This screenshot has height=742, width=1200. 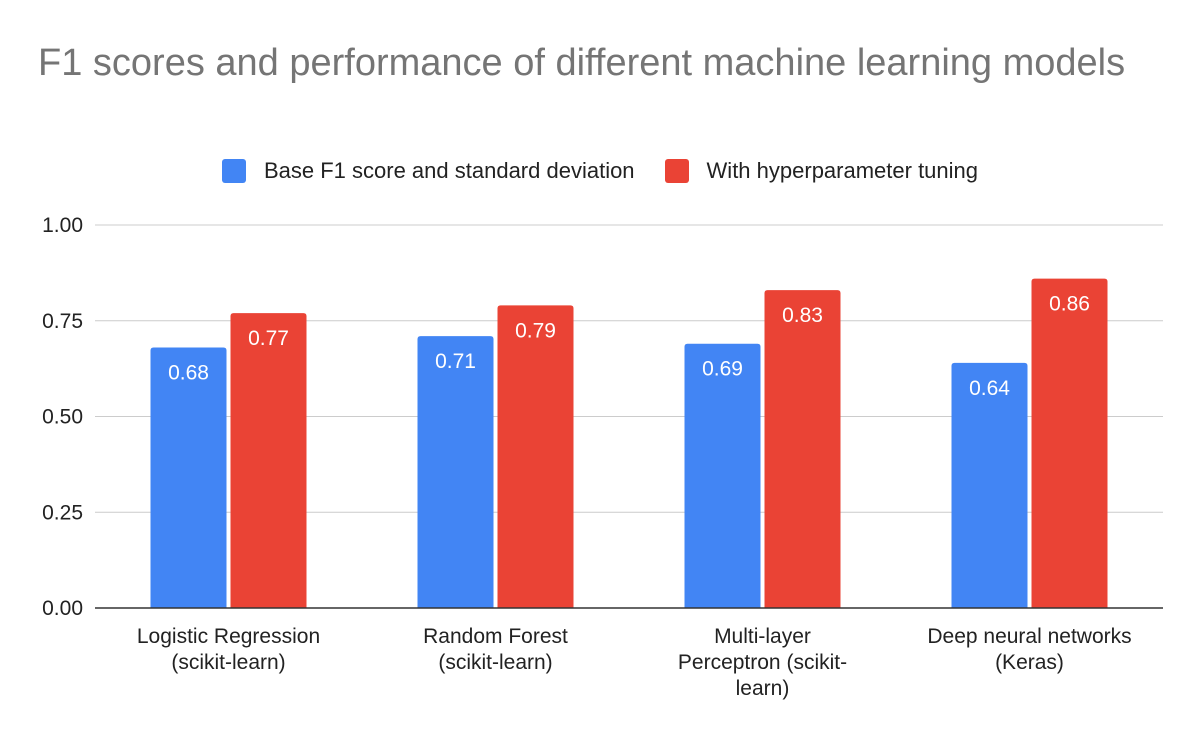 I want to click on y-tick-label: 1.00, so click(x=62, y=225).